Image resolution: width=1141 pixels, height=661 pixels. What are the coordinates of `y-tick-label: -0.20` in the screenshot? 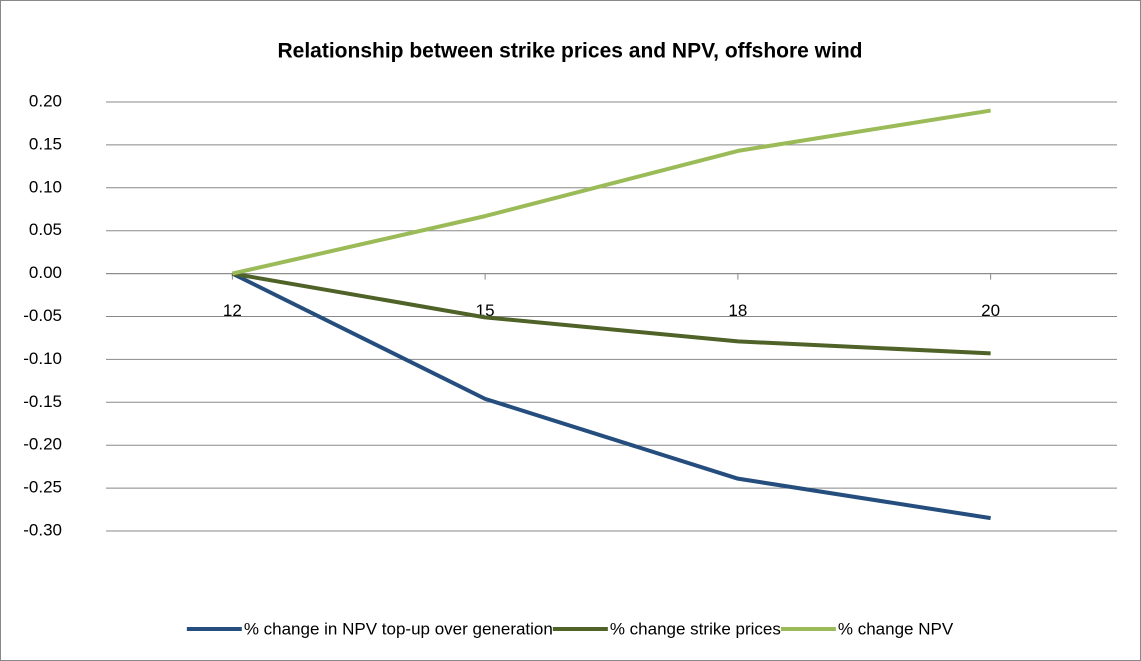 It's located at (42, 444).